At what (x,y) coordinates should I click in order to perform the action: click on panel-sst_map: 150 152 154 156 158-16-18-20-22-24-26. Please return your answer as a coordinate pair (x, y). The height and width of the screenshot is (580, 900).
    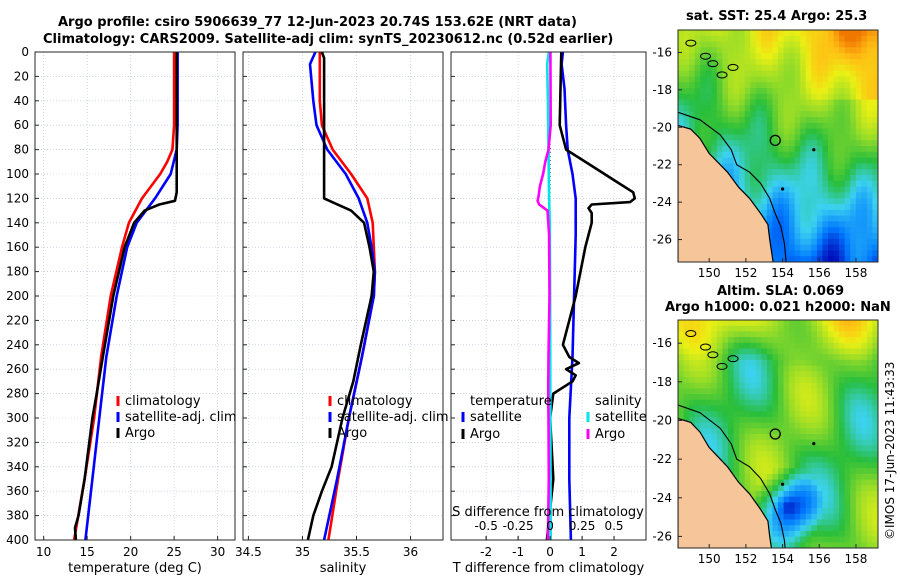
    Looking at the image, I should click on (765, 154).